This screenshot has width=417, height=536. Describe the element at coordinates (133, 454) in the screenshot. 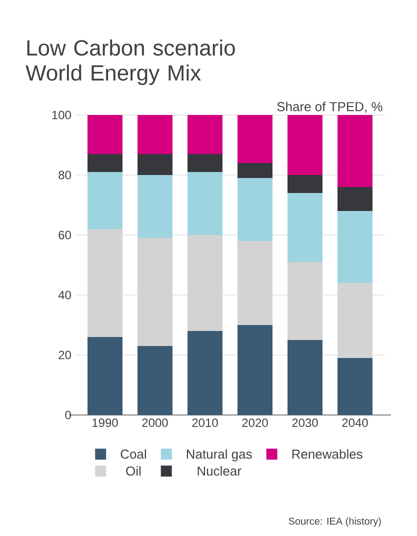

I see `legend-label: Coal` at that location.